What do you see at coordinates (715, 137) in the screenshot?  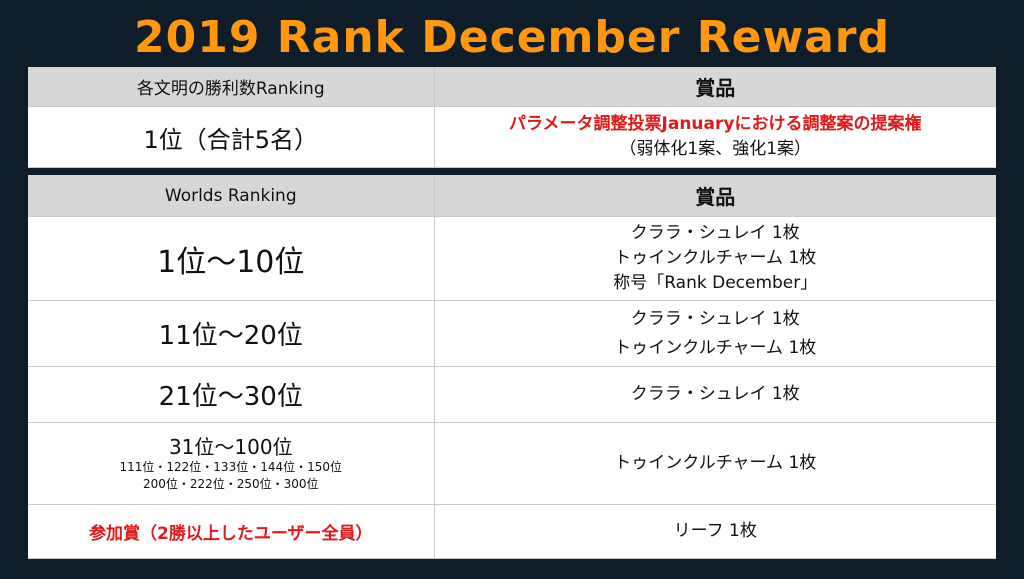 I see `reward-cell: パラメータ調整投票Januaryにおける調整案の提案権 （弱体化1案、強化1案）` at bounding box center [715, 137].